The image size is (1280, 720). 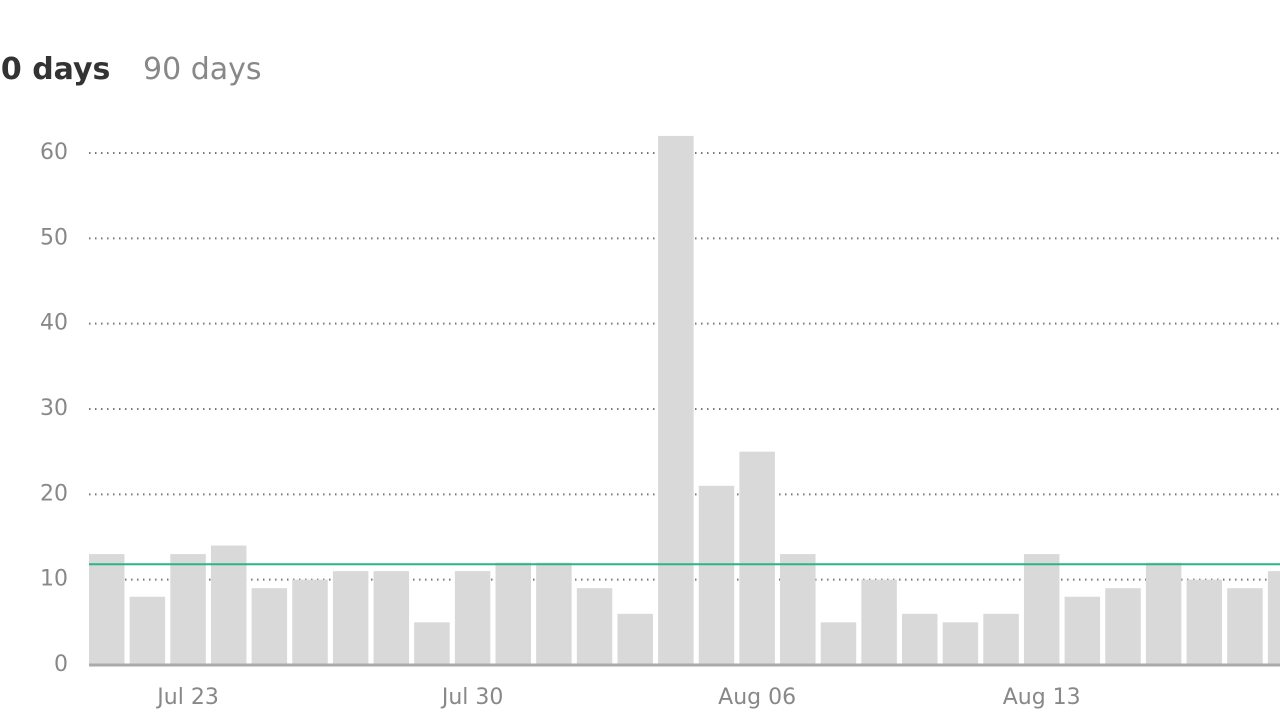 I want to click on x-tick-label: Aug 06, so click(x=757, y=697).